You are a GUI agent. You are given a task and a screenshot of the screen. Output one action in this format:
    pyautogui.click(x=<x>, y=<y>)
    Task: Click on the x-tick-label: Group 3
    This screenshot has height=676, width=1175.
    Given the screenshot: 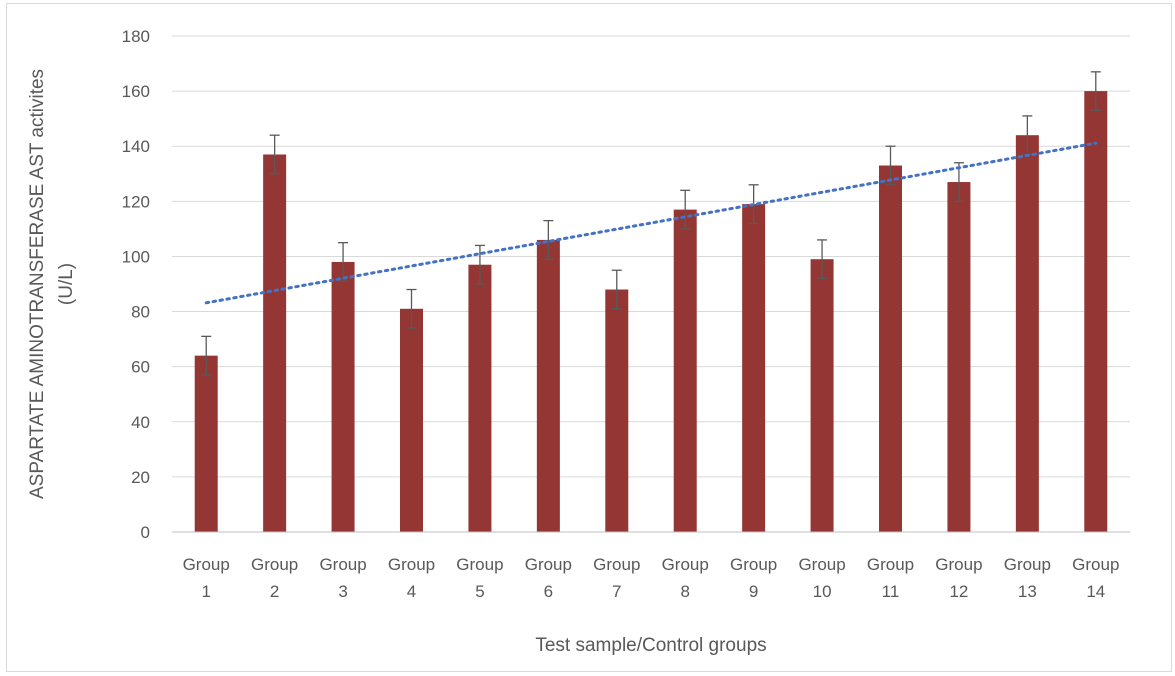 What is the action you would take?
    pyautogui.click(x=342, y=578)
    